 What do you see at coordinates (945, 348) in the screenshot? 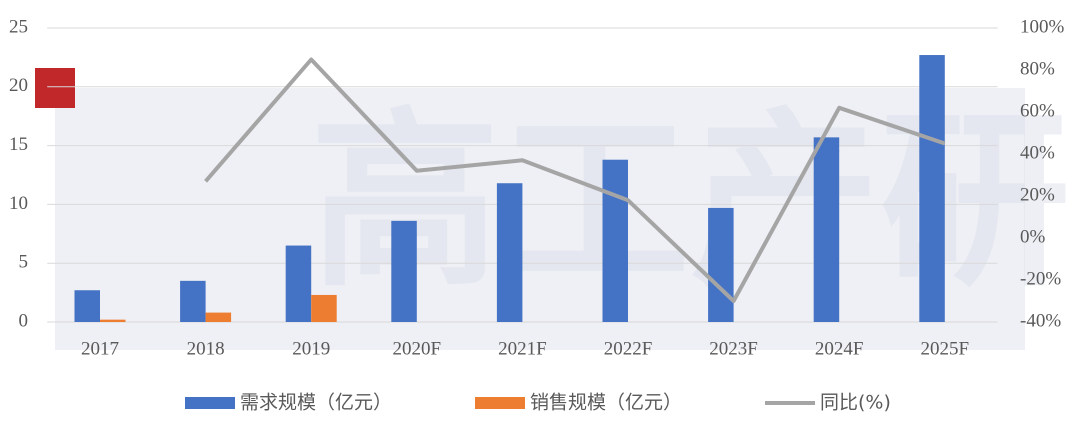
I see `x-tick-label: 2025F` at bounding box center [945, 348].